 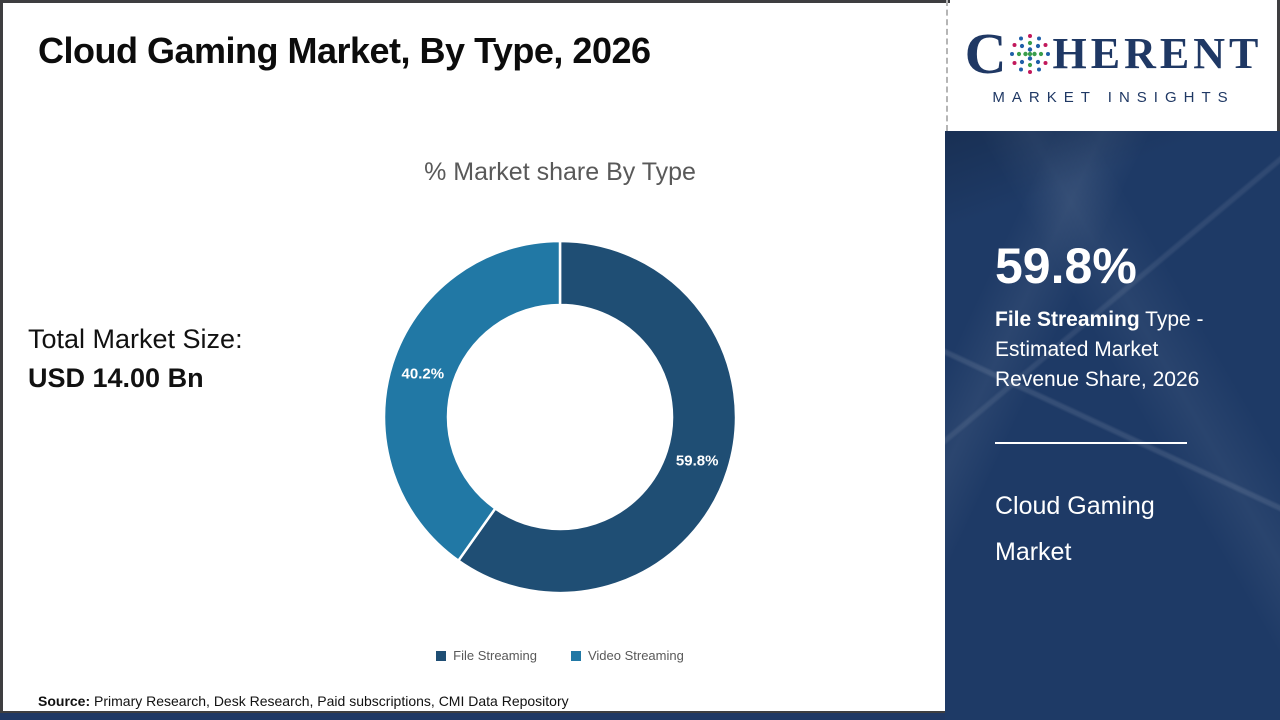 What do you see at coordinates (1, 356) in the screenshot?
I see `frame-left-border` at bounding box center [1, 356].